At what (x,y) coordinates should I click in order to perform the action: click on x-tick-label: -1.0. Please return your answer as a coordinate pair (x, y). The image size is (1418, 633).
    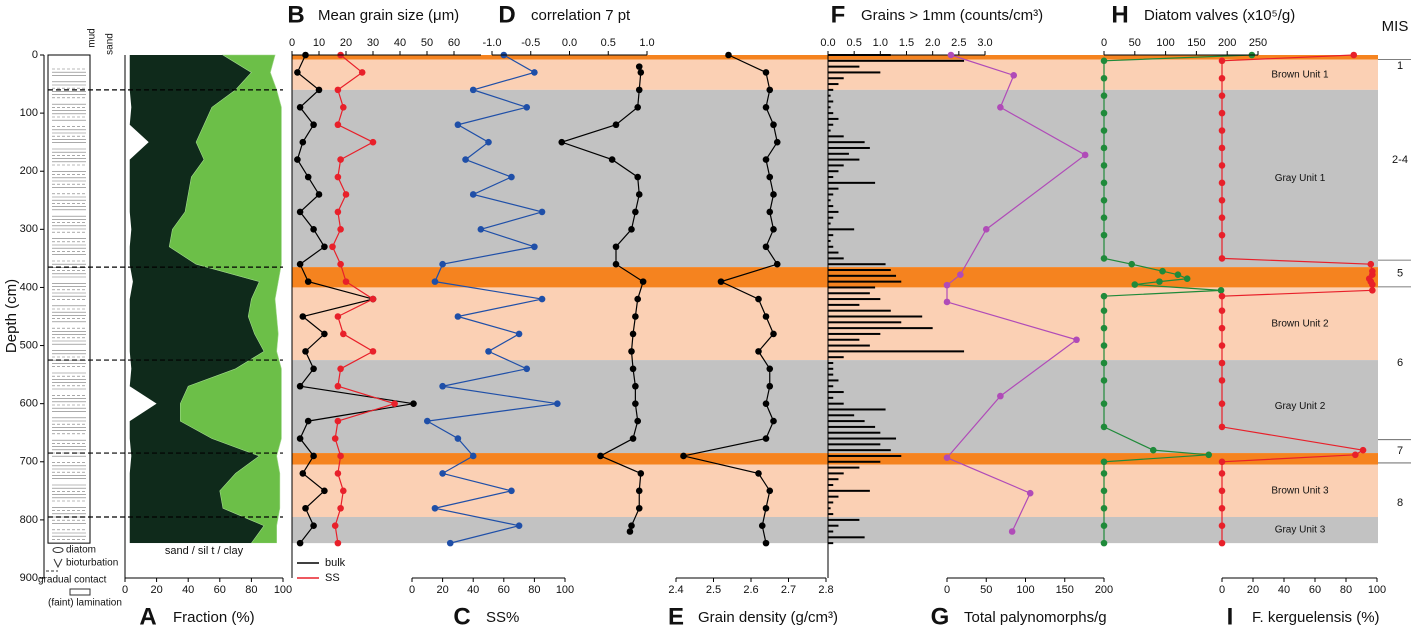
    Looking at the image, I should click on (492, 43).